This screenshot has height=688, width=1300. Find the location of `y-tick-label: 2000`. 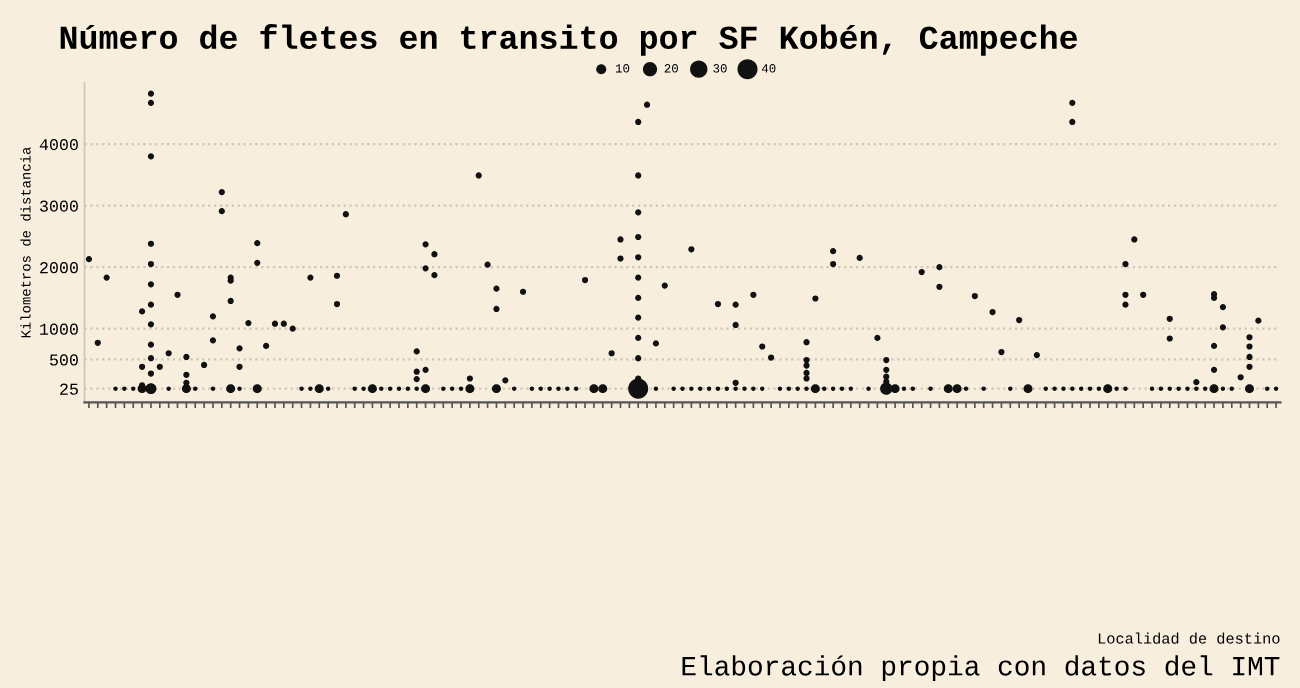

y-tick-label: 2000 is located at coordinates (59, 268).